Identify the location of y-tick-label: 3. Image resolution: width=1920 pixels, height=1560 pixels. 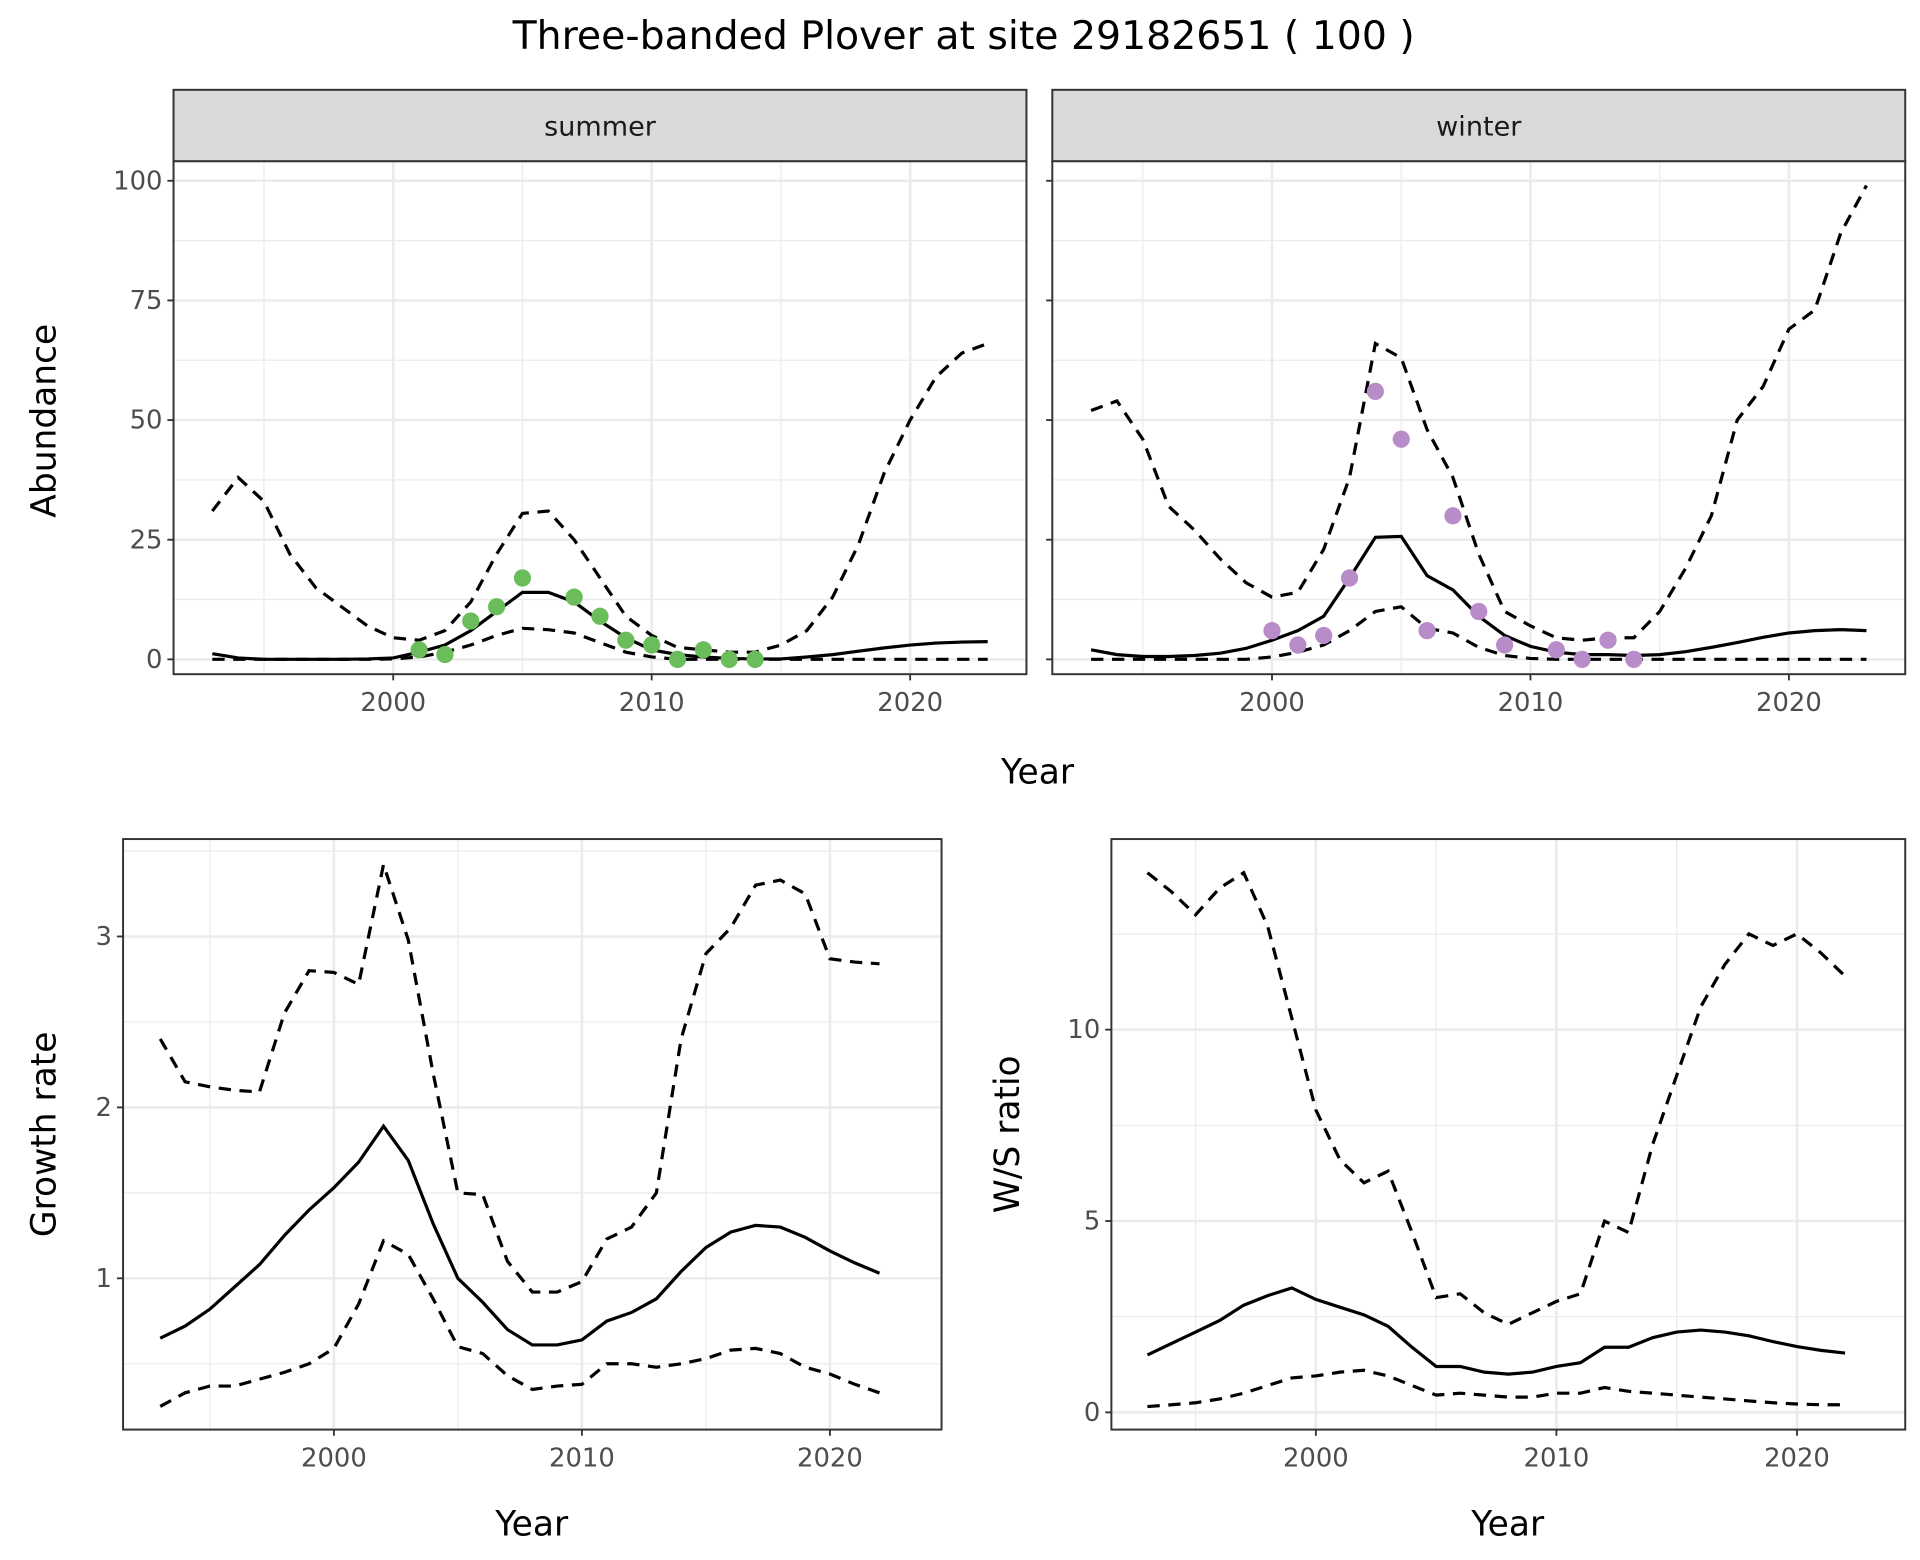
(104, 937).